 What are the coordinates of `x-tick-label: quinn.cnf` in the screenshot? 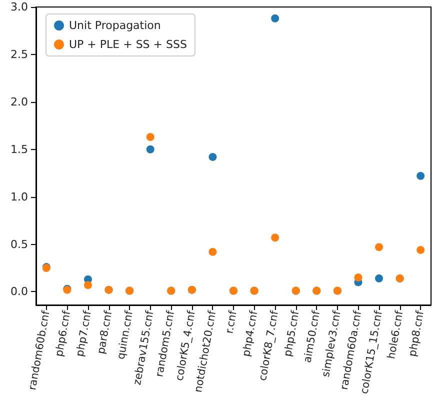 It's located at (125, 335).